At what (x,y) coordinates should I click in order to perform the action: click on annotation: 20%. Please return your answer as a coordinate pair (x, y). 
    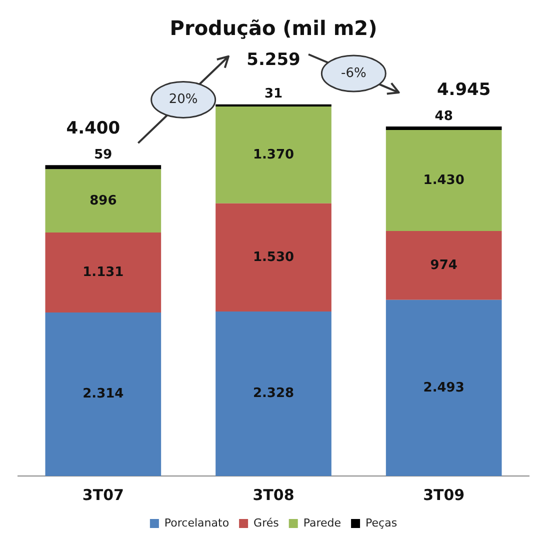
    Looking at the image, I should click on (183, 100).